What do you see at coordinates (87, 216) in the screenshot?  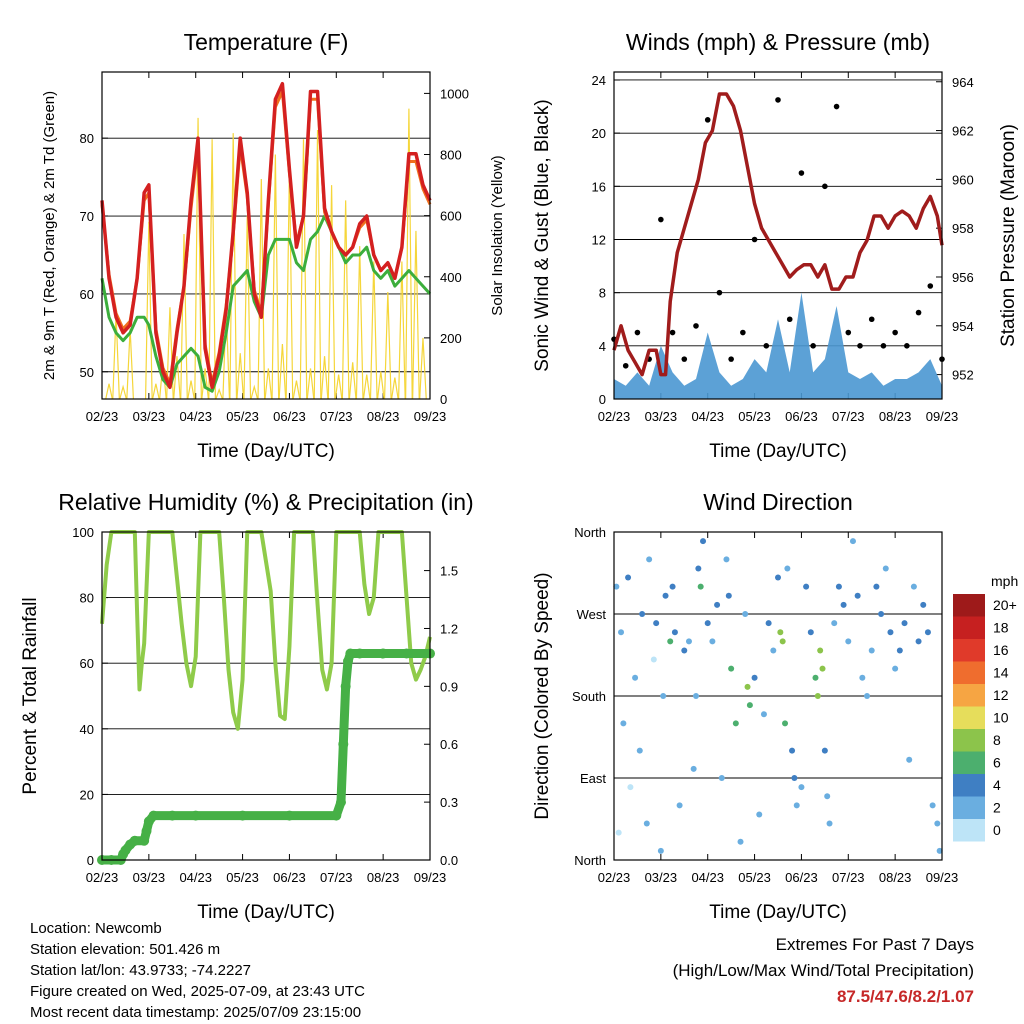 I see `y-tick-label: 70` at bounding box center [87, 216].